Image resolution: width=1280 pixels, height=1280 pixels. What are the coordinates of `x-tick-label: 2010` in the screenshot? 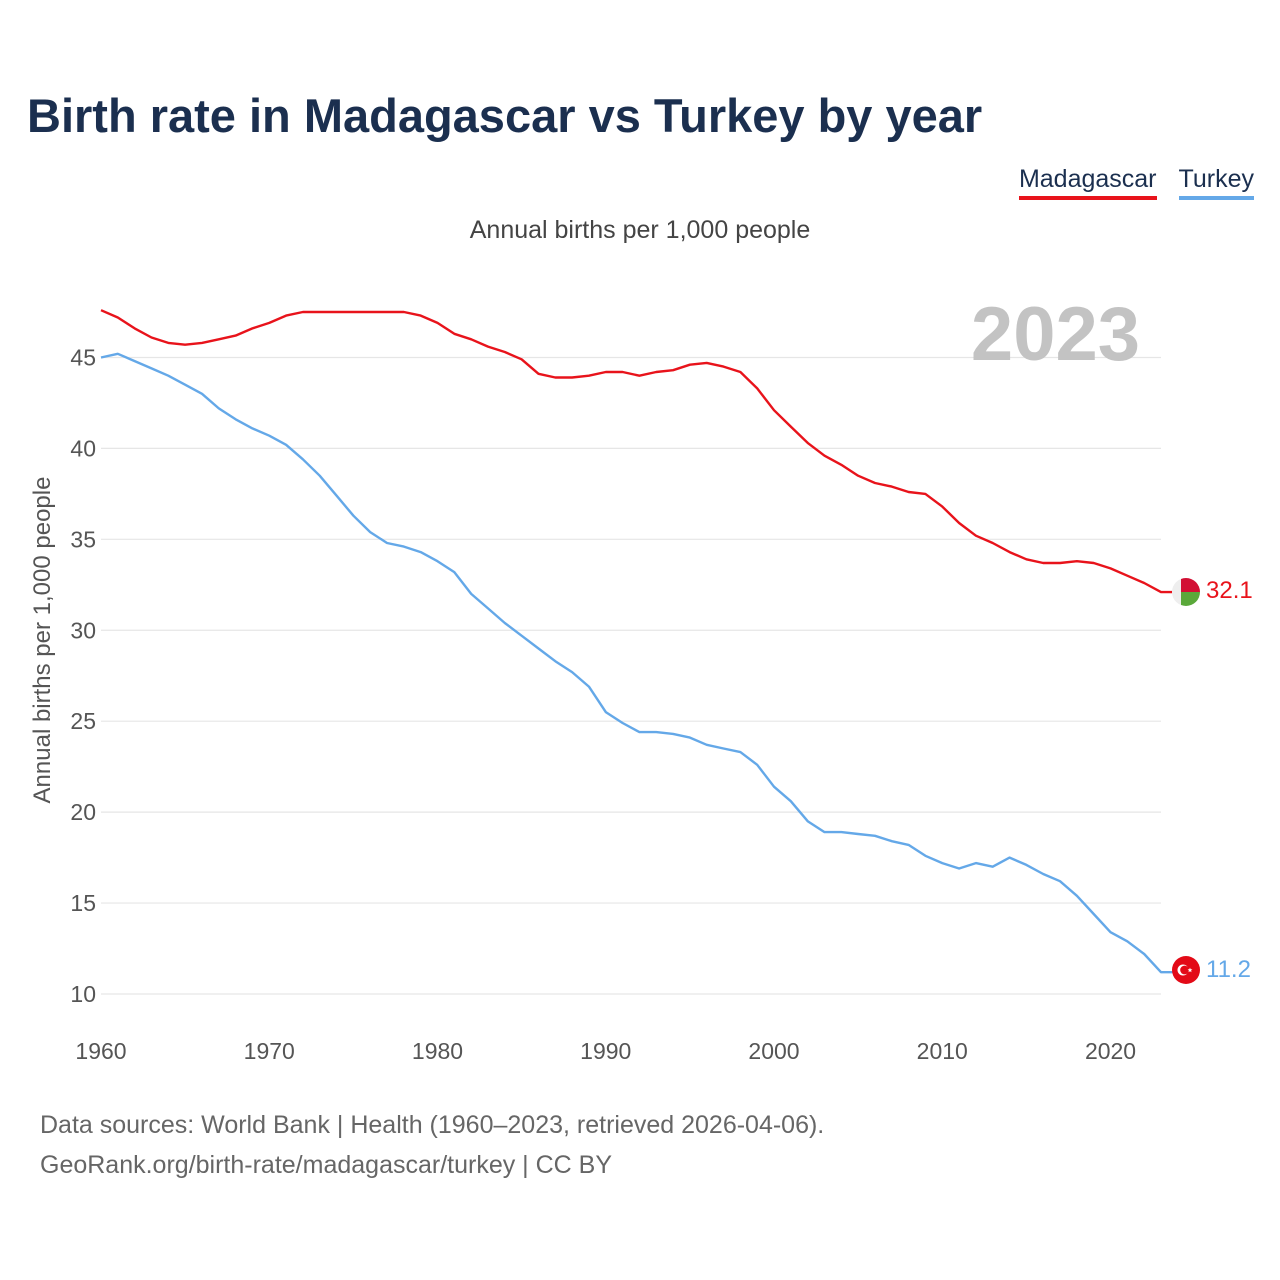 It's located at (942, 1051).